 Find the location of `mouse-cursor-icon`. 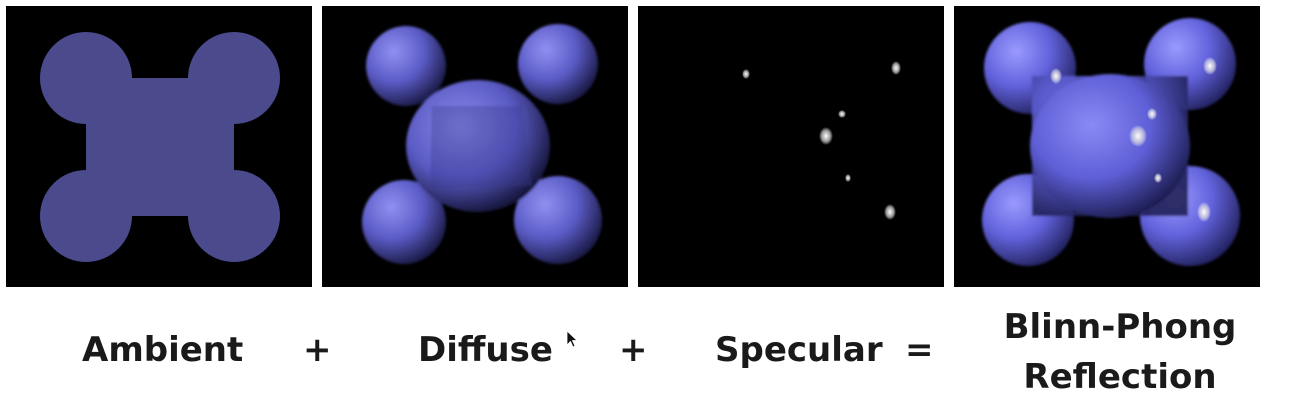

mouse-cursor-icon is located at coordinates (572, 339).